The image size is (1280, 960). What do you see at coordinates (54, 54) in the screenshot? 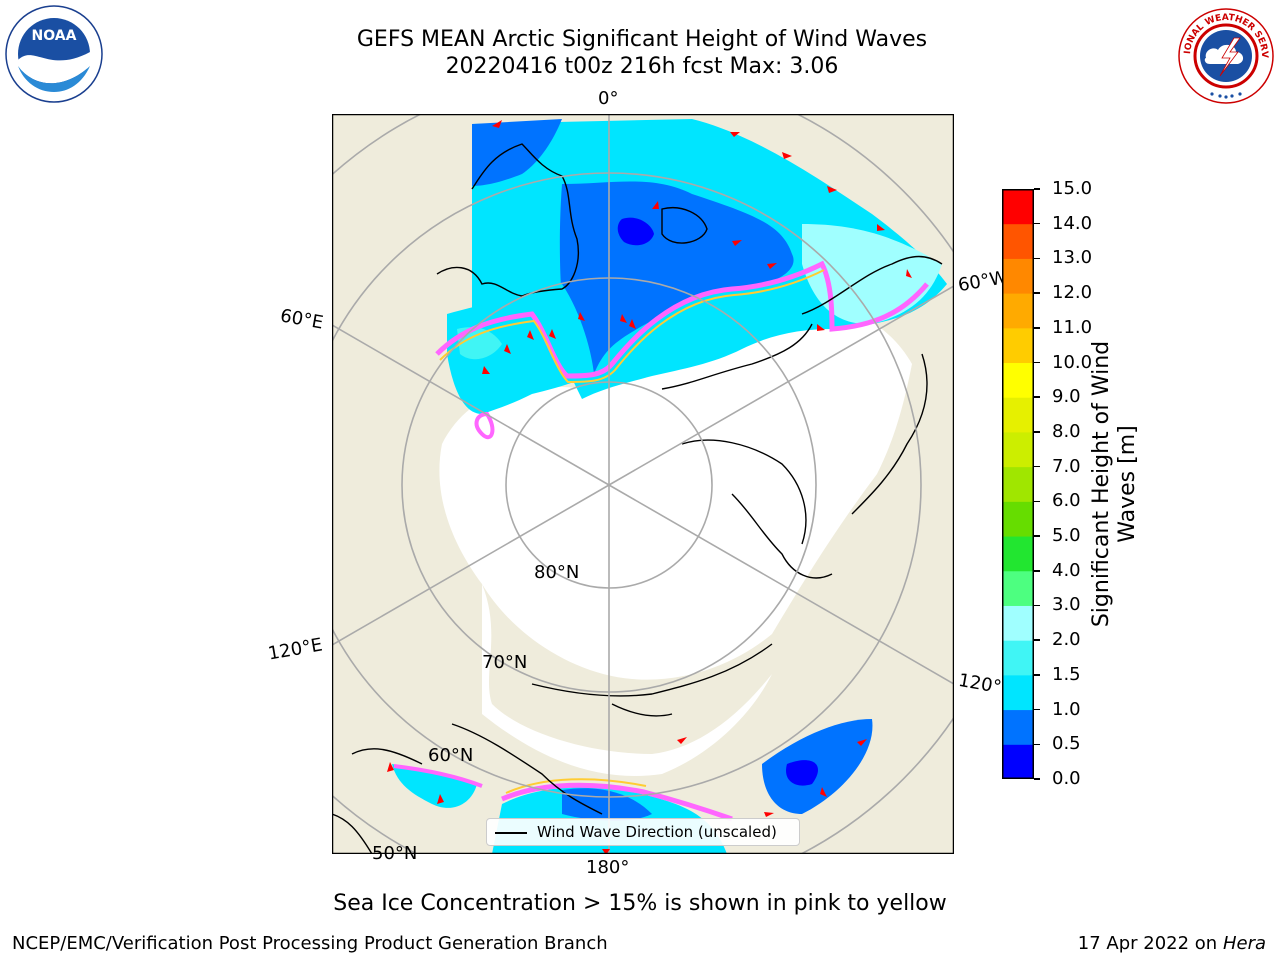
I see `noaa-logo: NOAA` at bounding box center [54, 54].